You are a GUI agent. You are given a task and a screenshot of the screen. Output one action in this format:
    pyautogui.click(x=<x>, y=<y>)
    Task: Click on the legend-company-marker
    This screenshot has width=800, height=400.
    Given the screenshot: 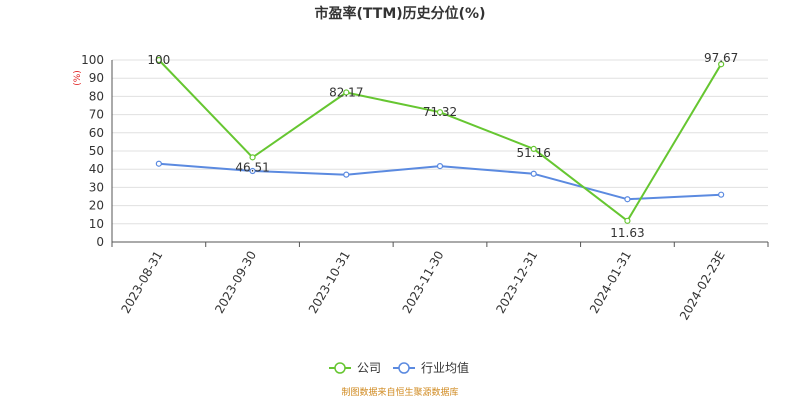 What is the action you would take?
    pyautogui.click(x=340, y=368)
    